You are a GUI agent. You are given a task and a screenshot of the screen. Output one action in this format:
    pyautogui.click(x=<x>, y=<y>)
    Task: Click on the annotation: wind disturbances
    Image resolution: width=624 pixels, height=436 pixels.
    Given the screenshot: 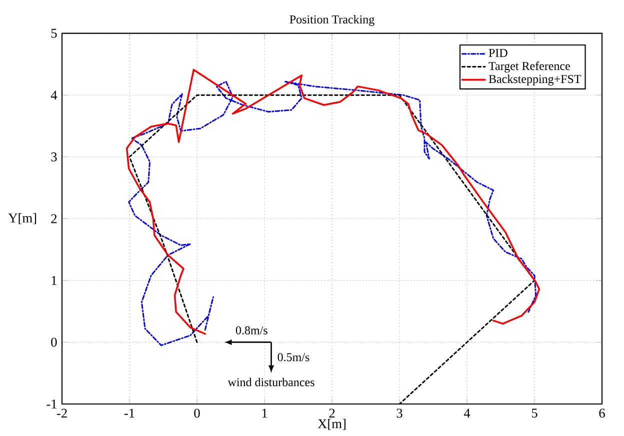 What is the action you would take?
    pyautogui.click(x=271, y=382)
    